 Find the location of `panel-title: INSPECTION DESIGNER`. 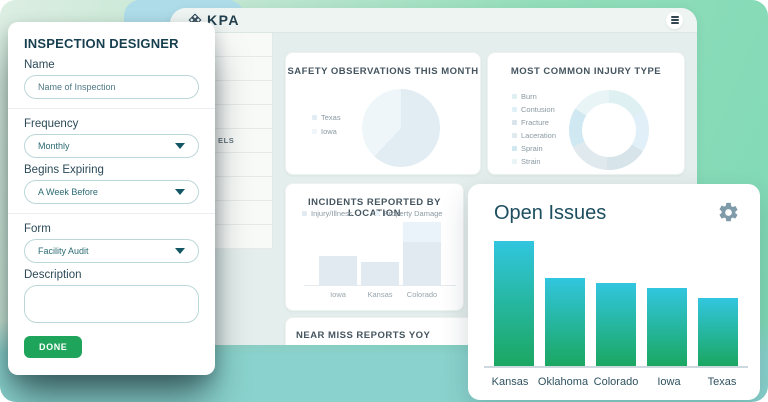

panel-title: INSPECTION DESIGNER is located at coordinates (101, 43).